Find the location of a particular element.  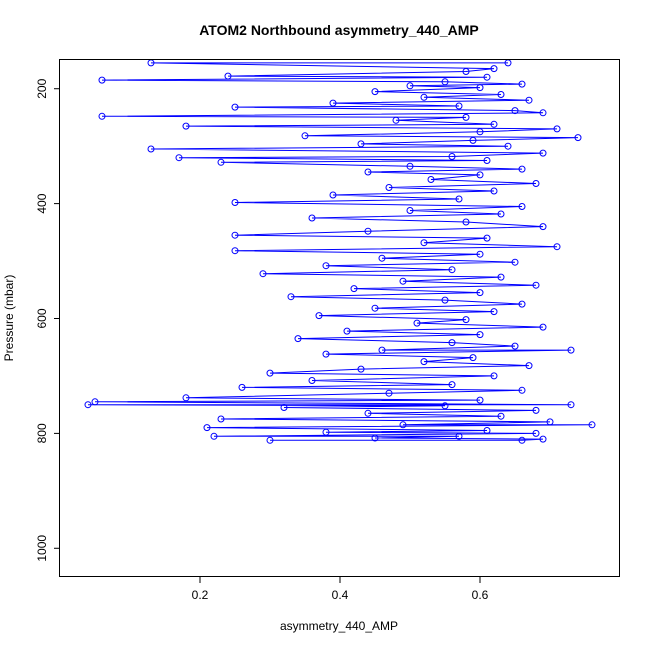

y-tick-label: 400 is located at coordinates (42, 203).